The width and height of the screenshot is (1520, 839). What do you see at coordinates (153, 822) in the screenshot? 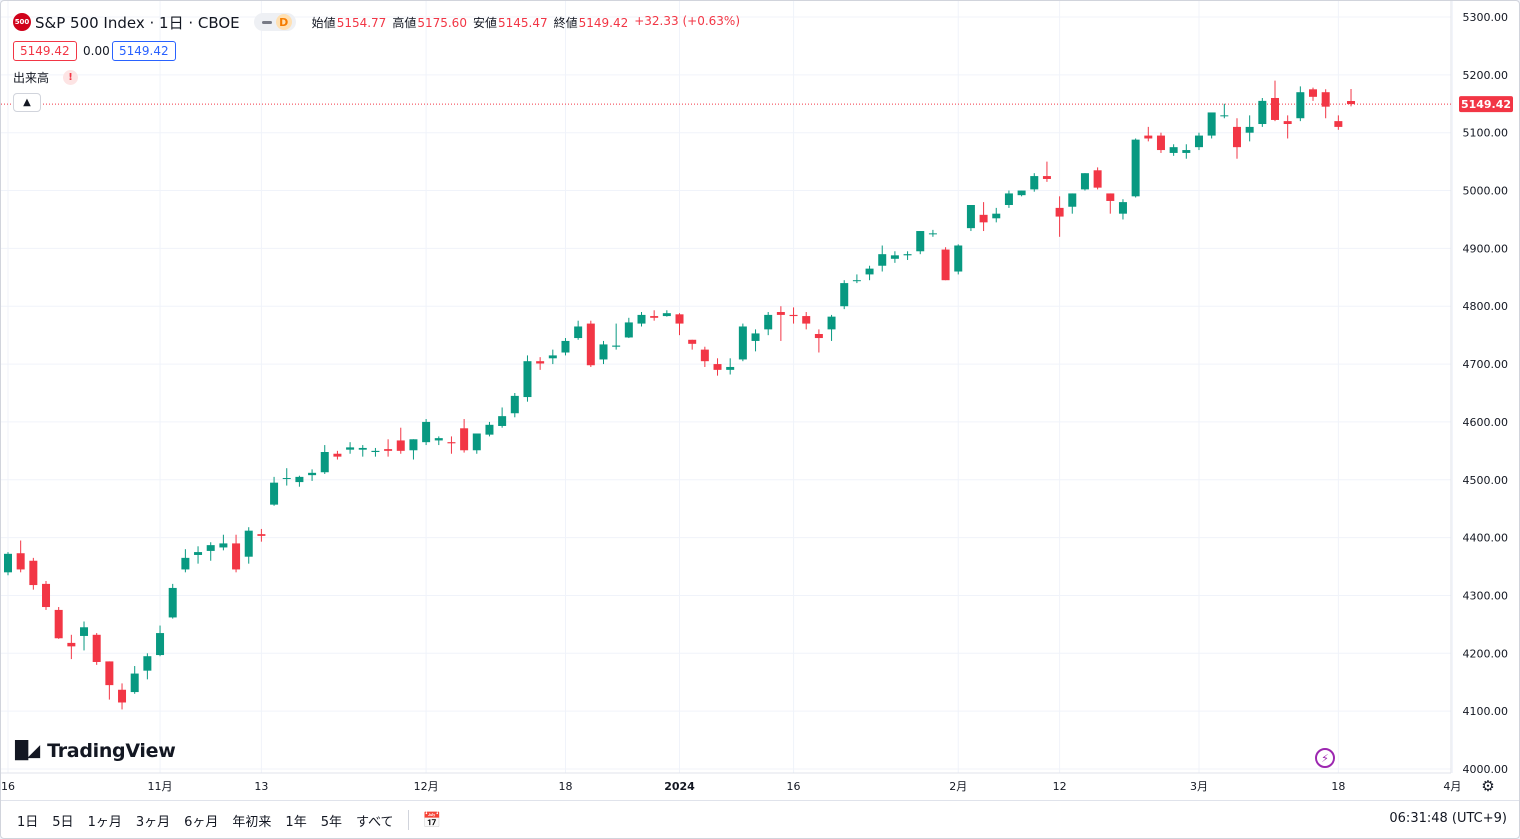
I see `timeframe-button-3: 3ヶ月` at bounding box center [153, 822].